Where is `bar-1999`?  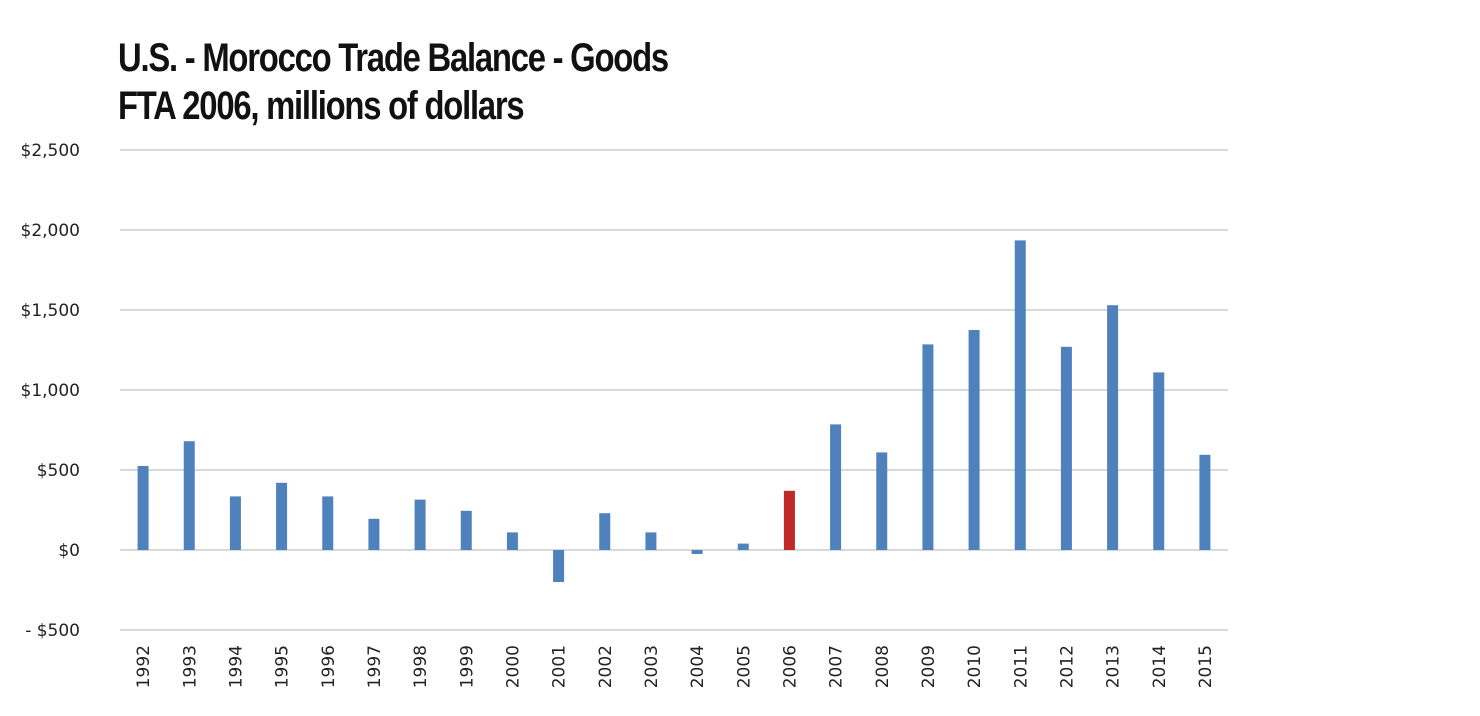 bar-1999 is located at coordinates (466, 530).